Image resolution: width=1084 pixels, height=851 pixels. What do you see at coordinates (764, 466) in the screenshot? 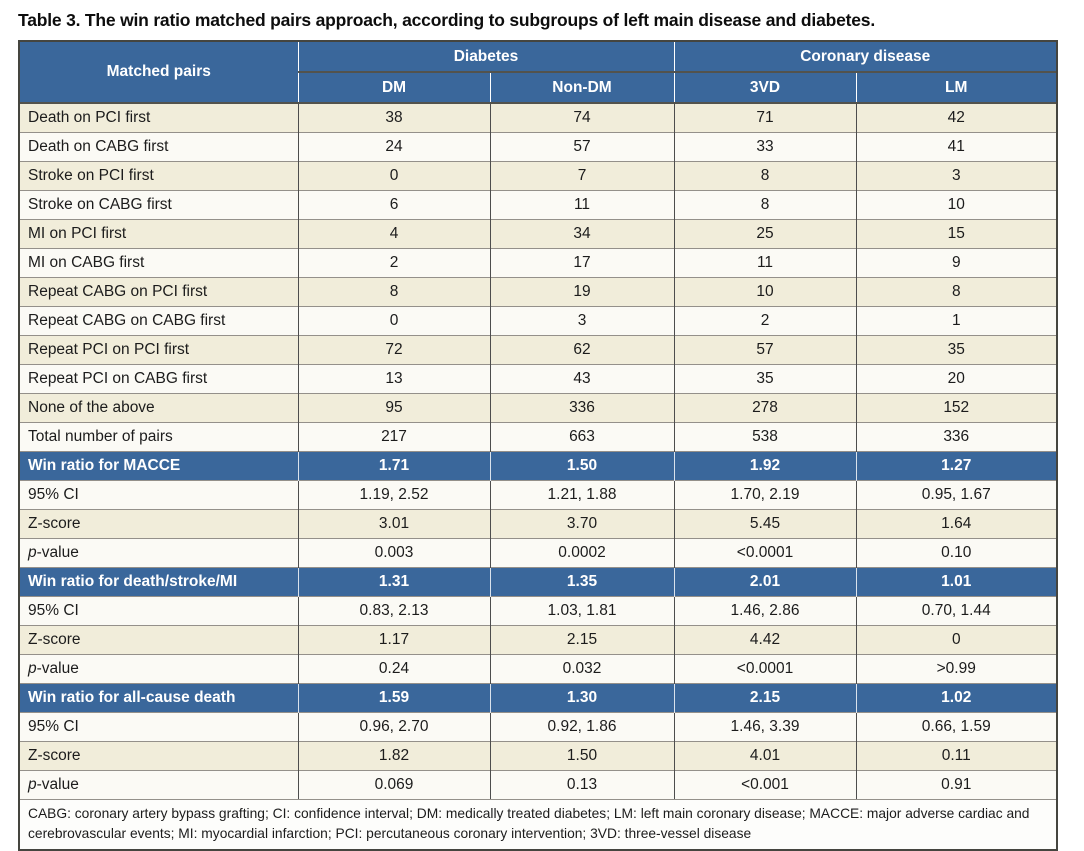
I see `value-cell: 1.92` at bounding box center [764, 466].